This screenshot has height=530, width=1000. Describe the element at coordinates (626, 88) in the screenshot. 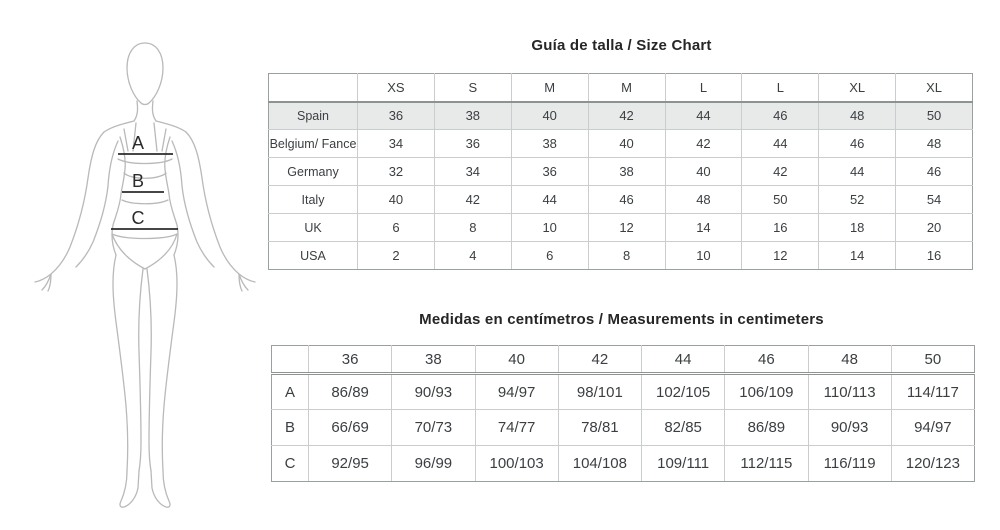

I see `column-header: M` at that location.